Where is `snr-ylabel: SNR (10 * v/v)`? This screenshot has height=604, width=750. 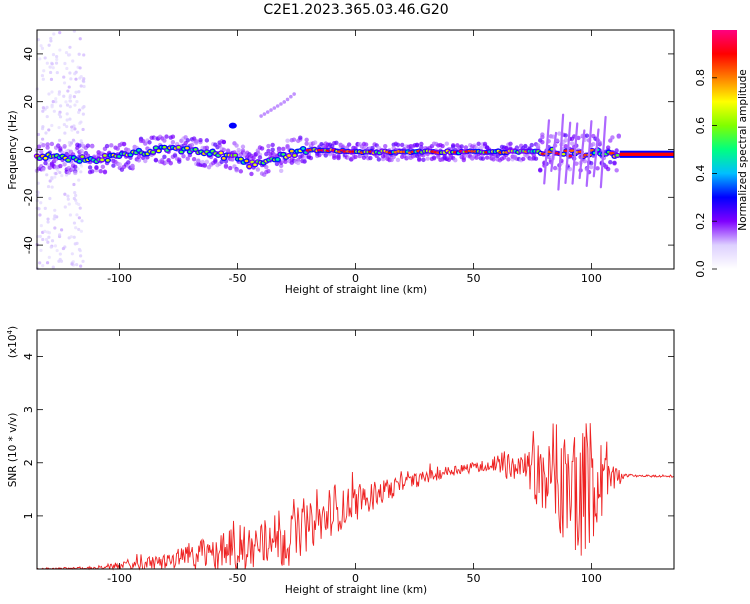 snr-ylabel: SNR (10 * v/v) is located at coordinates (13, 450).